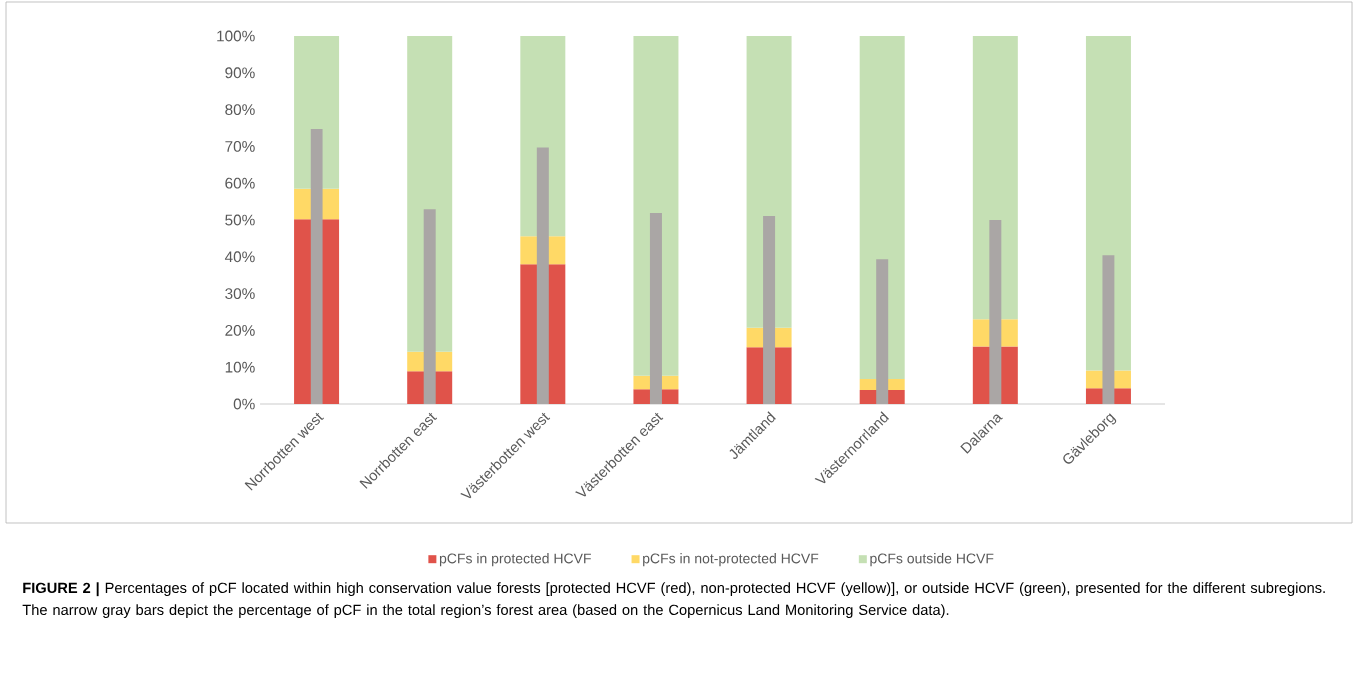 This screenshot has height=693, width=1358. I want to click on legend-label: pCFs in protected HCVF, so click(515, 560).